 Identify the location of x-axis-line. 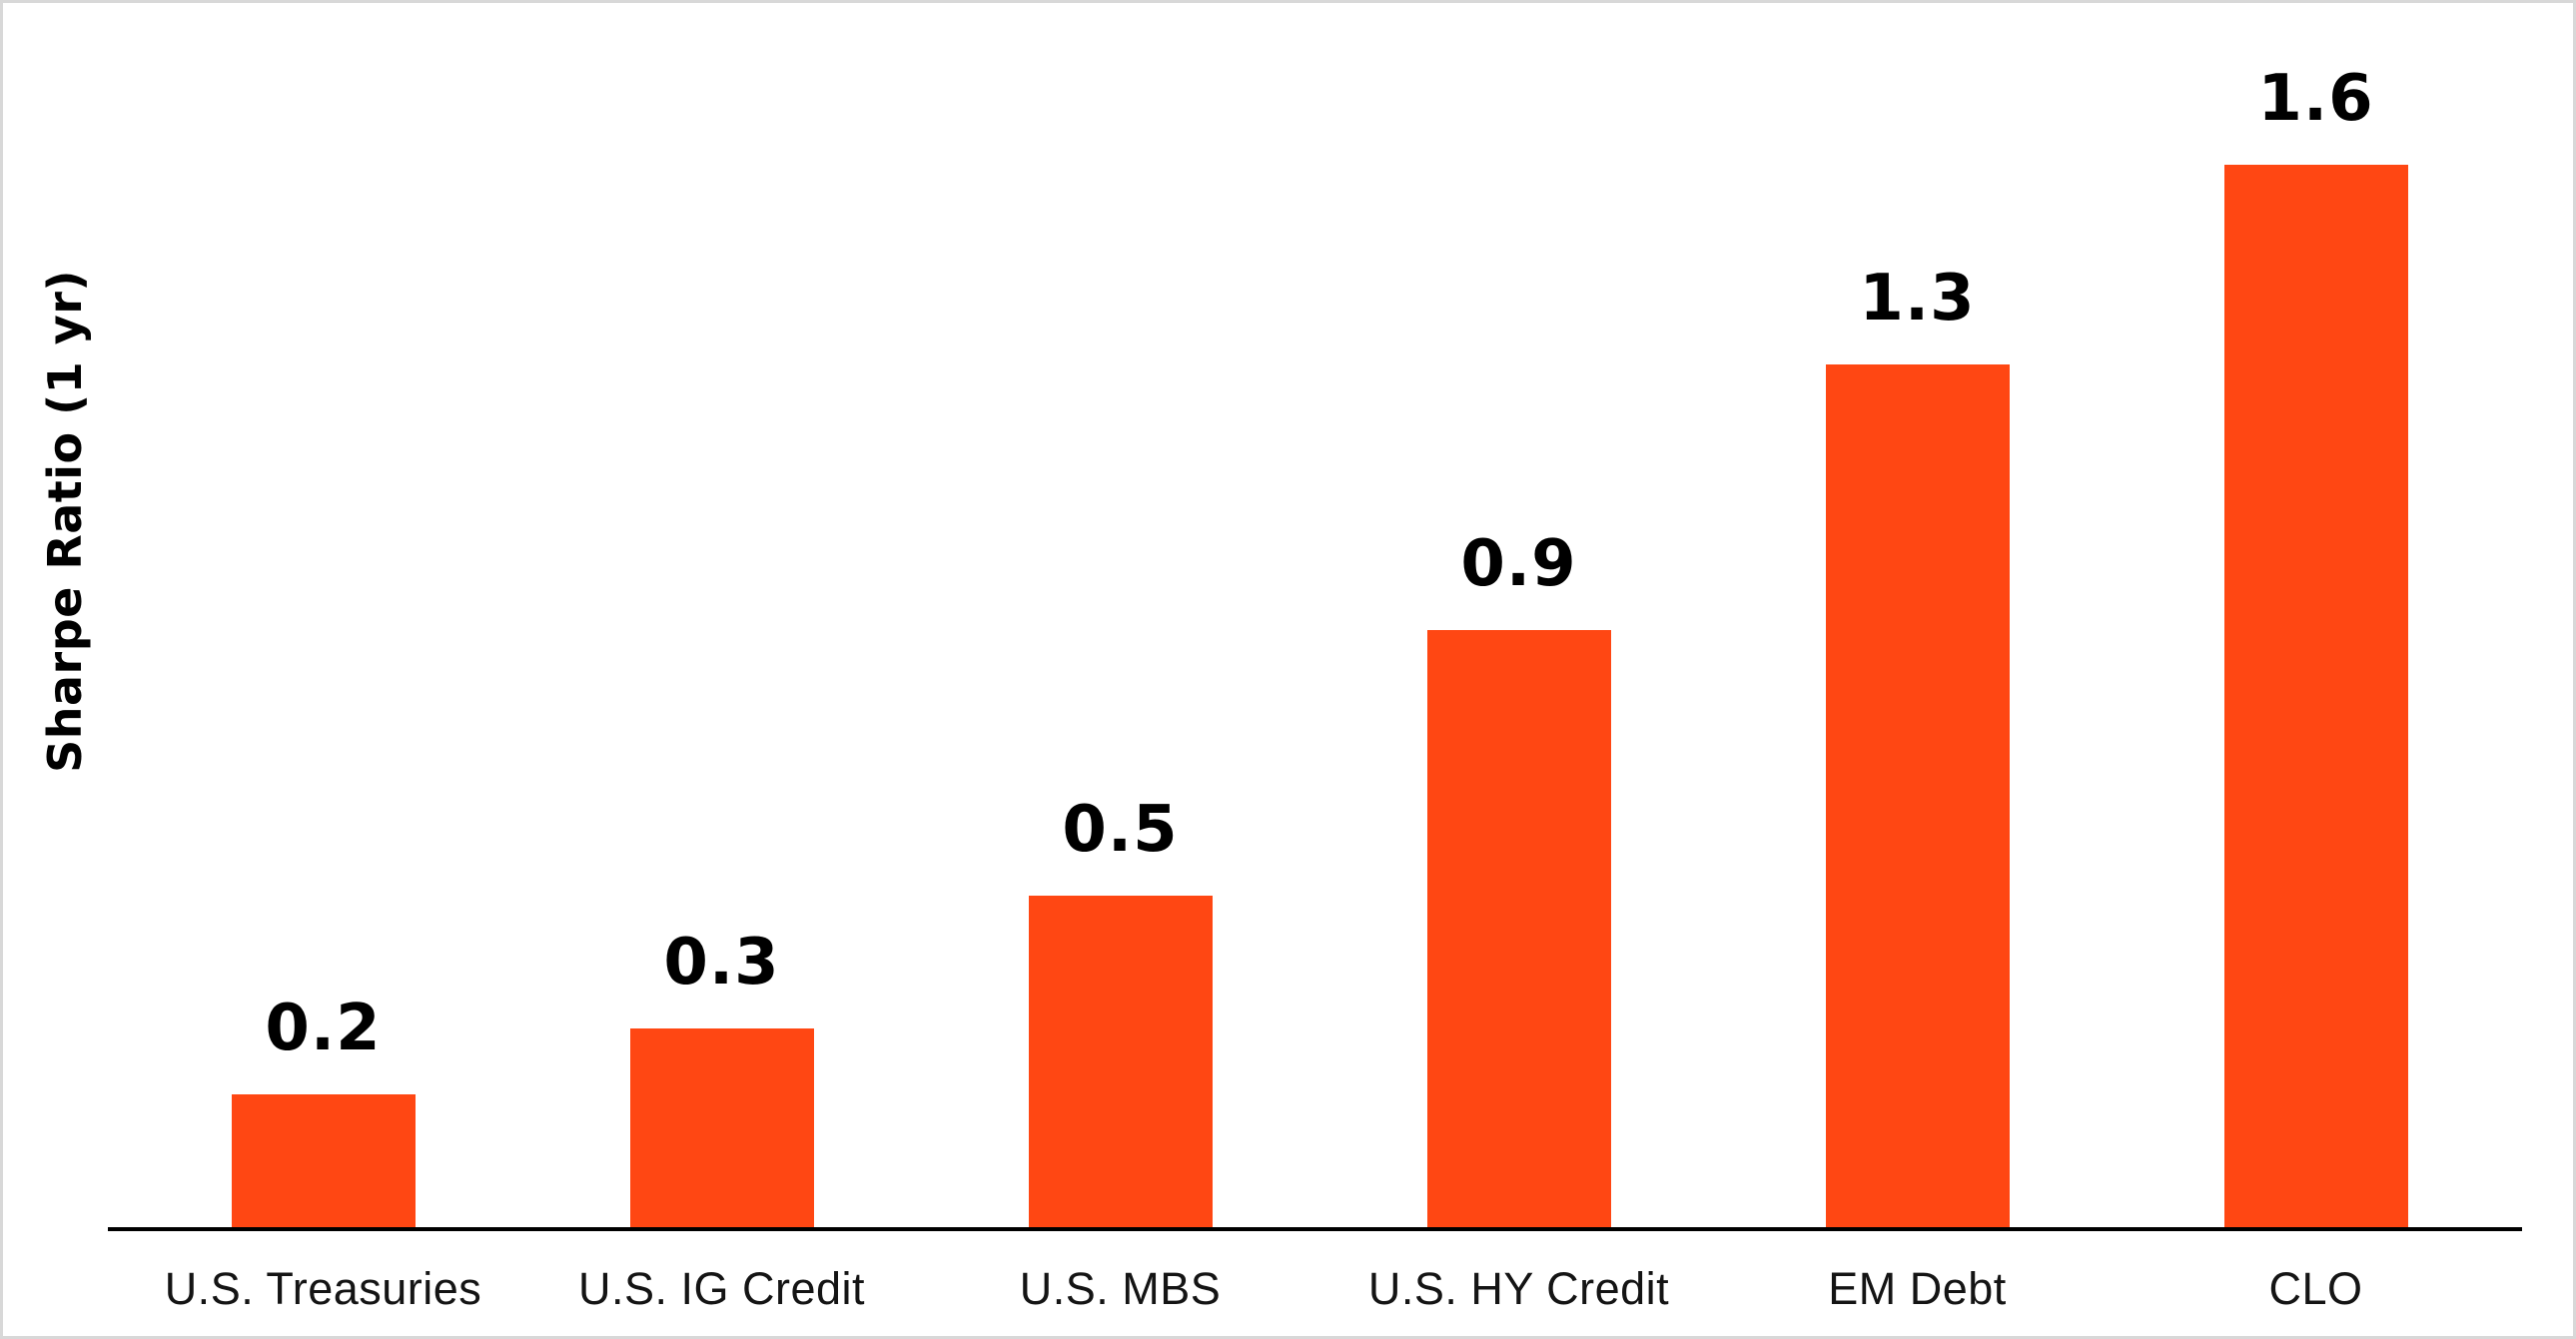
(1315, 1229).